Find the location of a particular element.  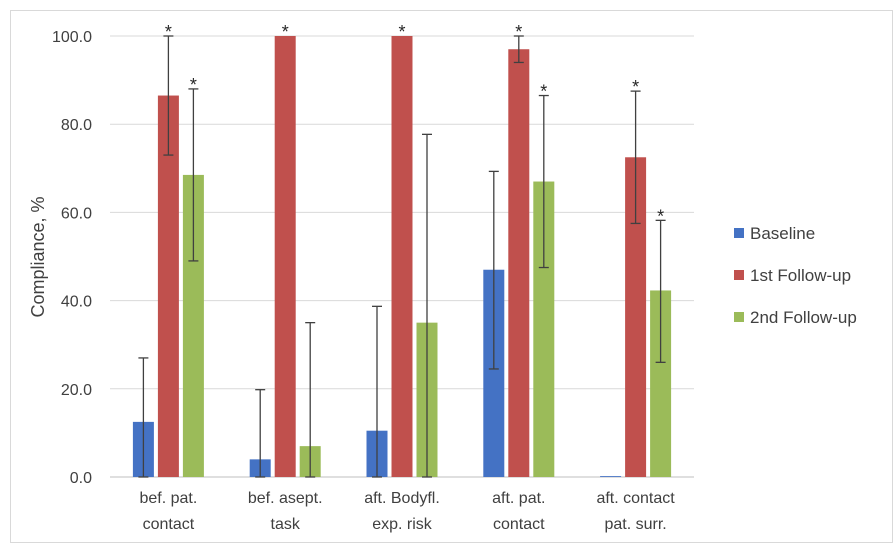

x-category-label: aft. Bodyfl. is located at coordinates (402, 498).